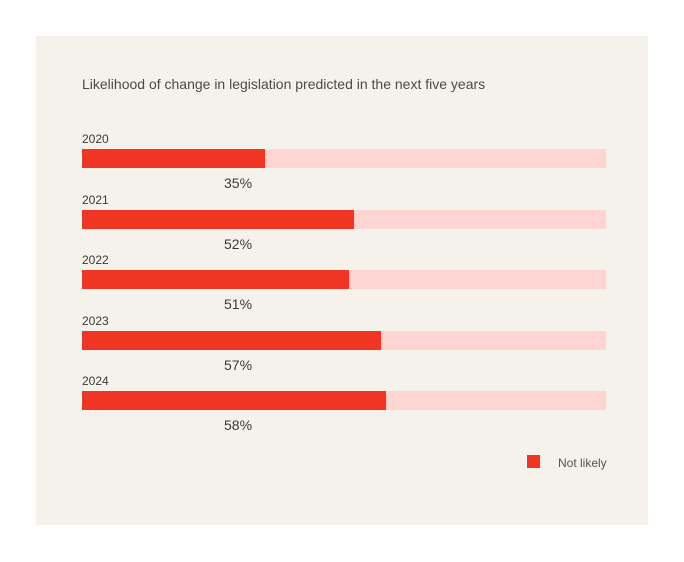 This screenshot has width=684, height=562. Describe the element at coordinates (95, 199) in the screenshot. I see `year-label: 2021` at that location.